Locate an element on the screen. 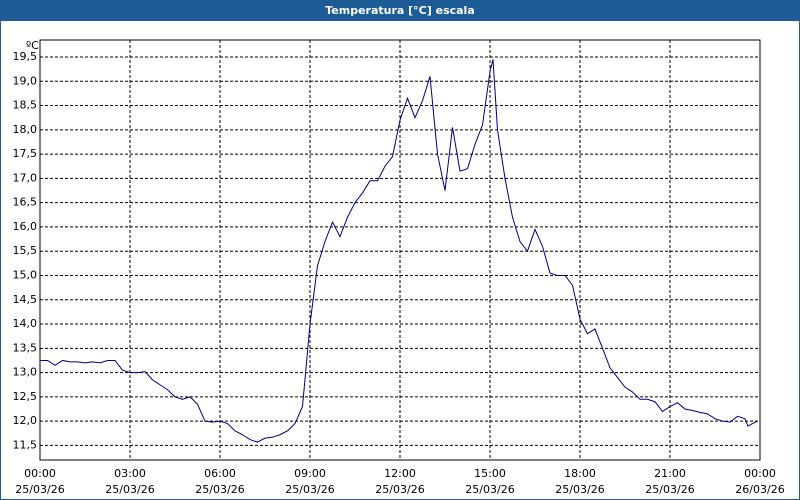  y-tick-label: 15,5 is located at coordinates (25, 250).